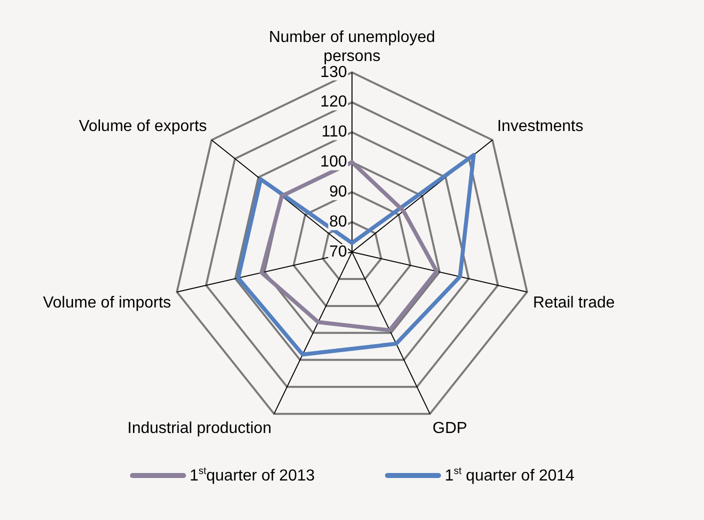 The image size is (704, 520). I want to click on y-tick-label: 120, so click(334, 102).